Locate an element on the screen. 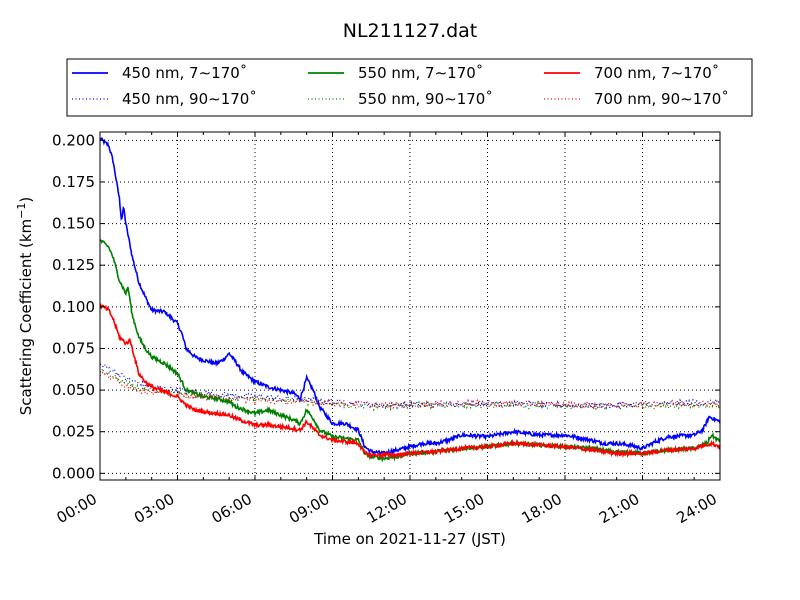 The width and height of the screenshot is (800, 600). x-axis-label: Time on 2021-11-27 (JST) is located at coordinates (409, 539).